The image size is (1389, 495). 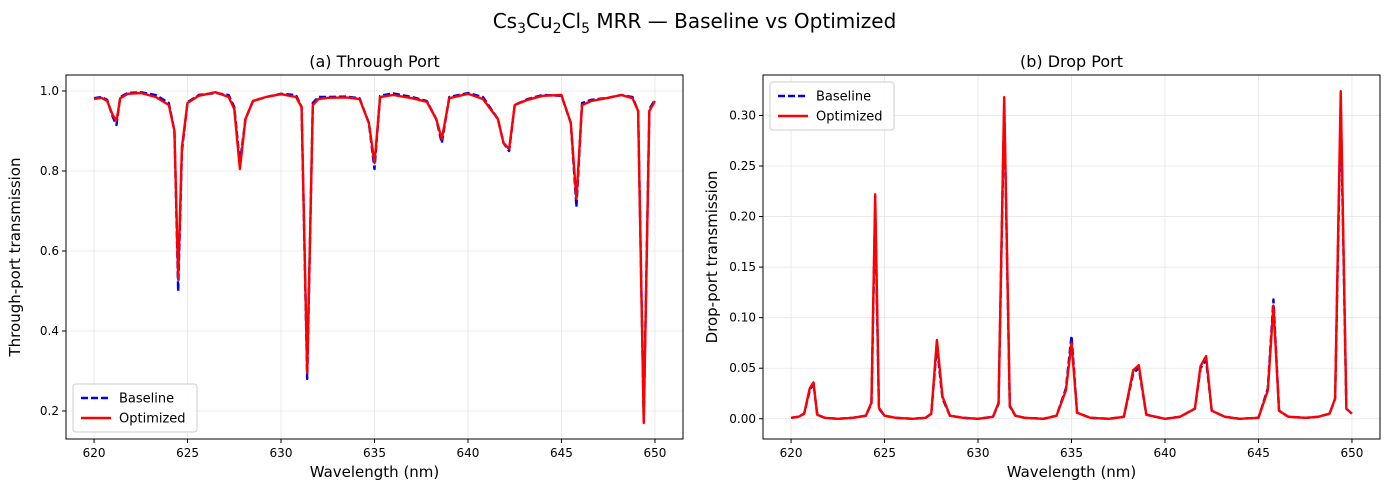 I want to click on y-axis-label: Through-port transmission, so click(x=15, y=258).